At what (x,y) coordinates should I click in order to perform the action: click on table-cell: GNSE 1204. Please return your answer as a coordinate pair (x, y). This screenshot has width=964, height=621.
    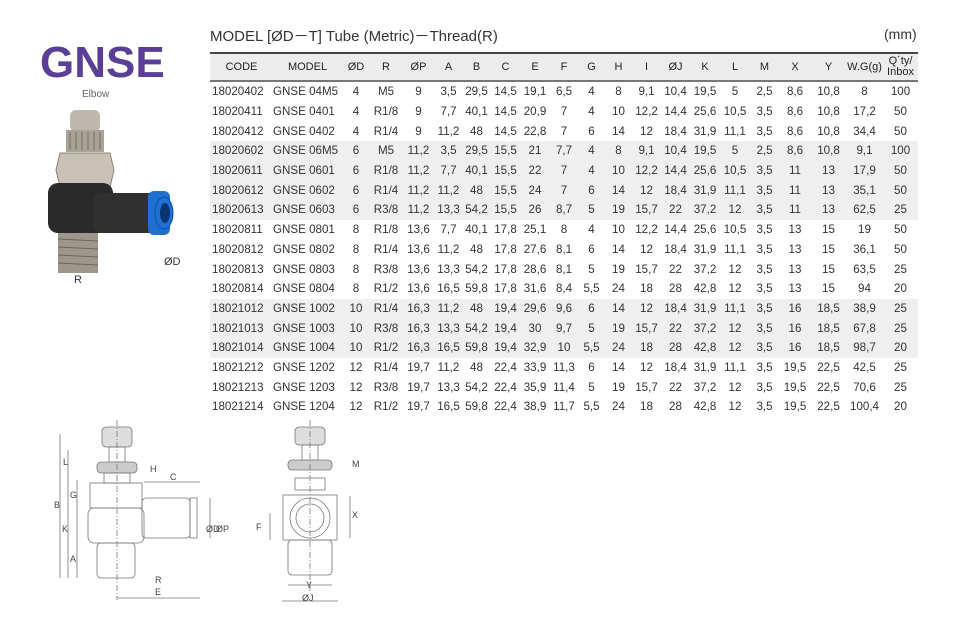
    Looking at the image, I should click on (304, 407).